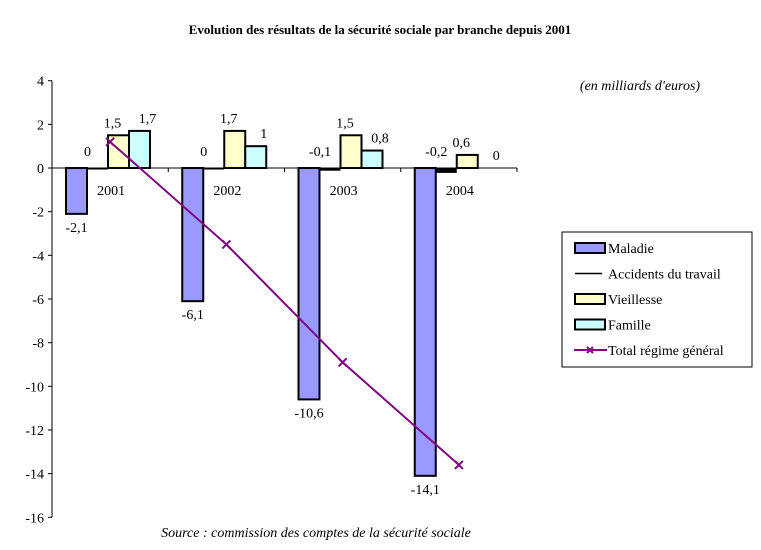  I want to click on y-tick-label: 2, so click(40, 125).